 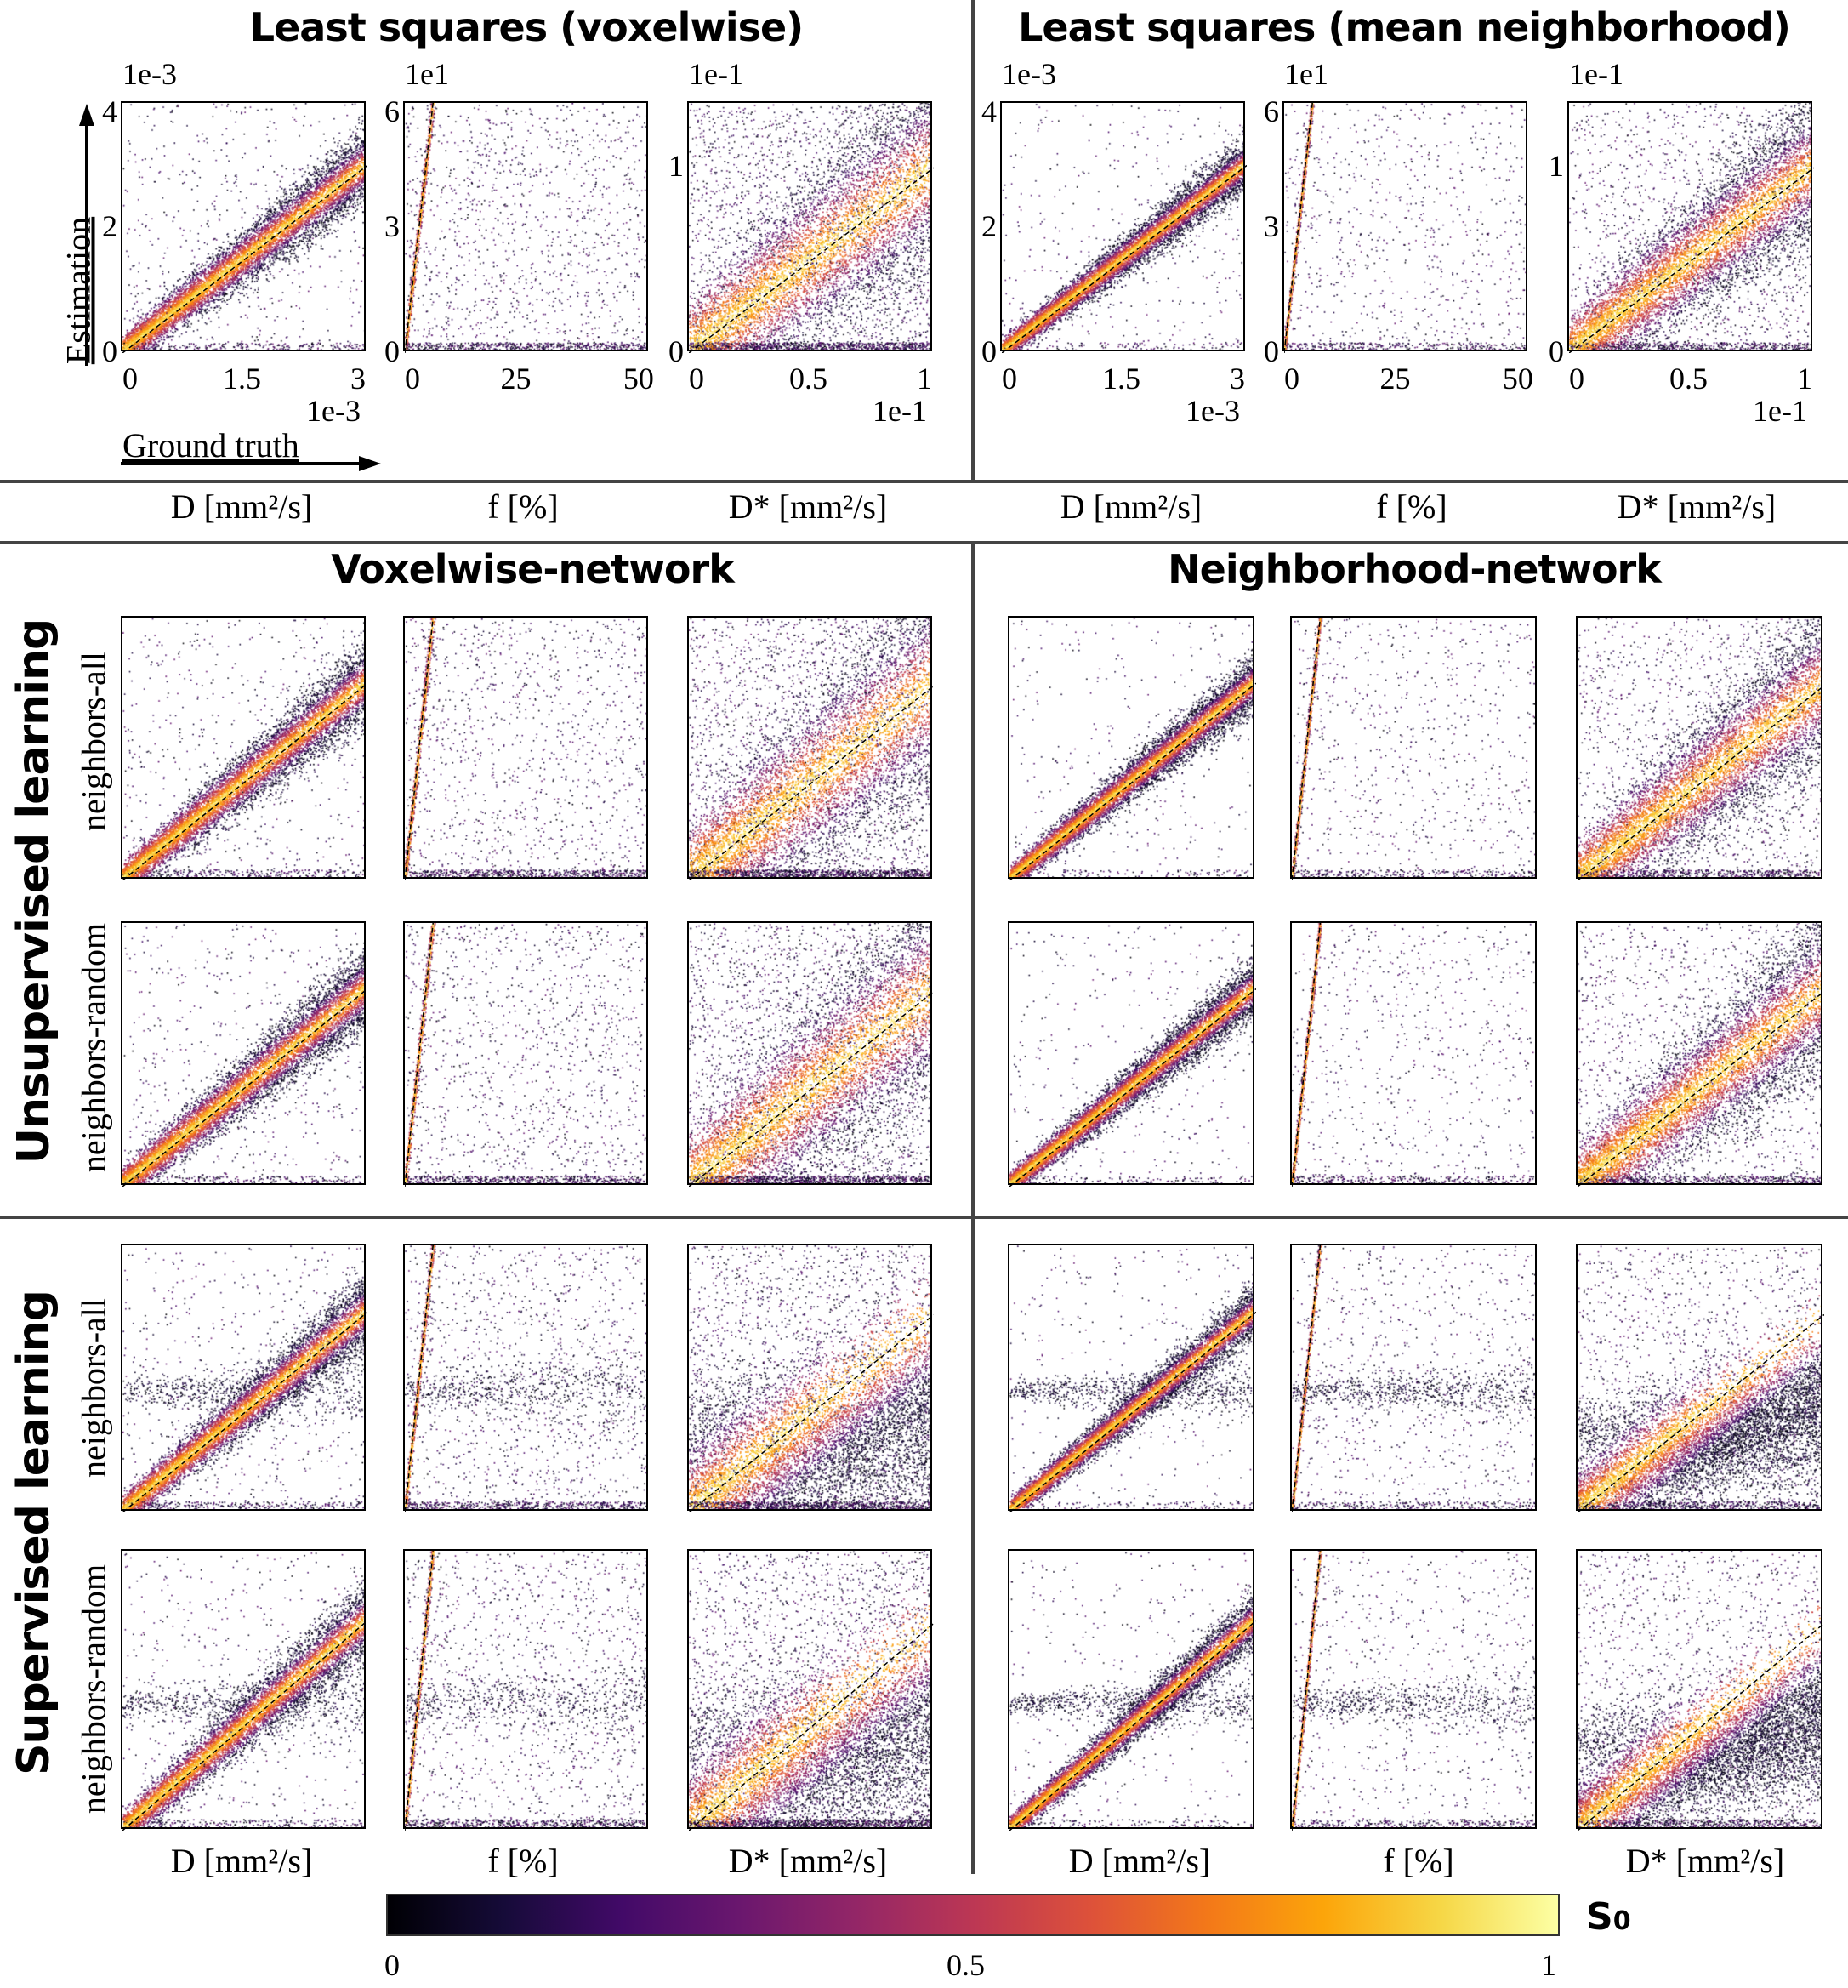 I want to click on scatter-panel-neighborhood-network-sup-all-D*, so click(x=1700, y=1378).